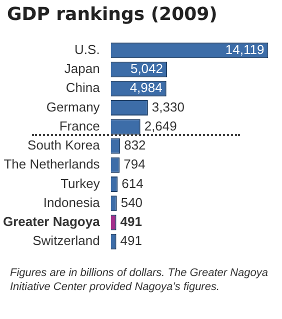 Image resolution: width=282 pixels, height=319 pixels. Describe the element at coordinates (131, 202) in the screenshot. I see `data-label: 540` at that location.